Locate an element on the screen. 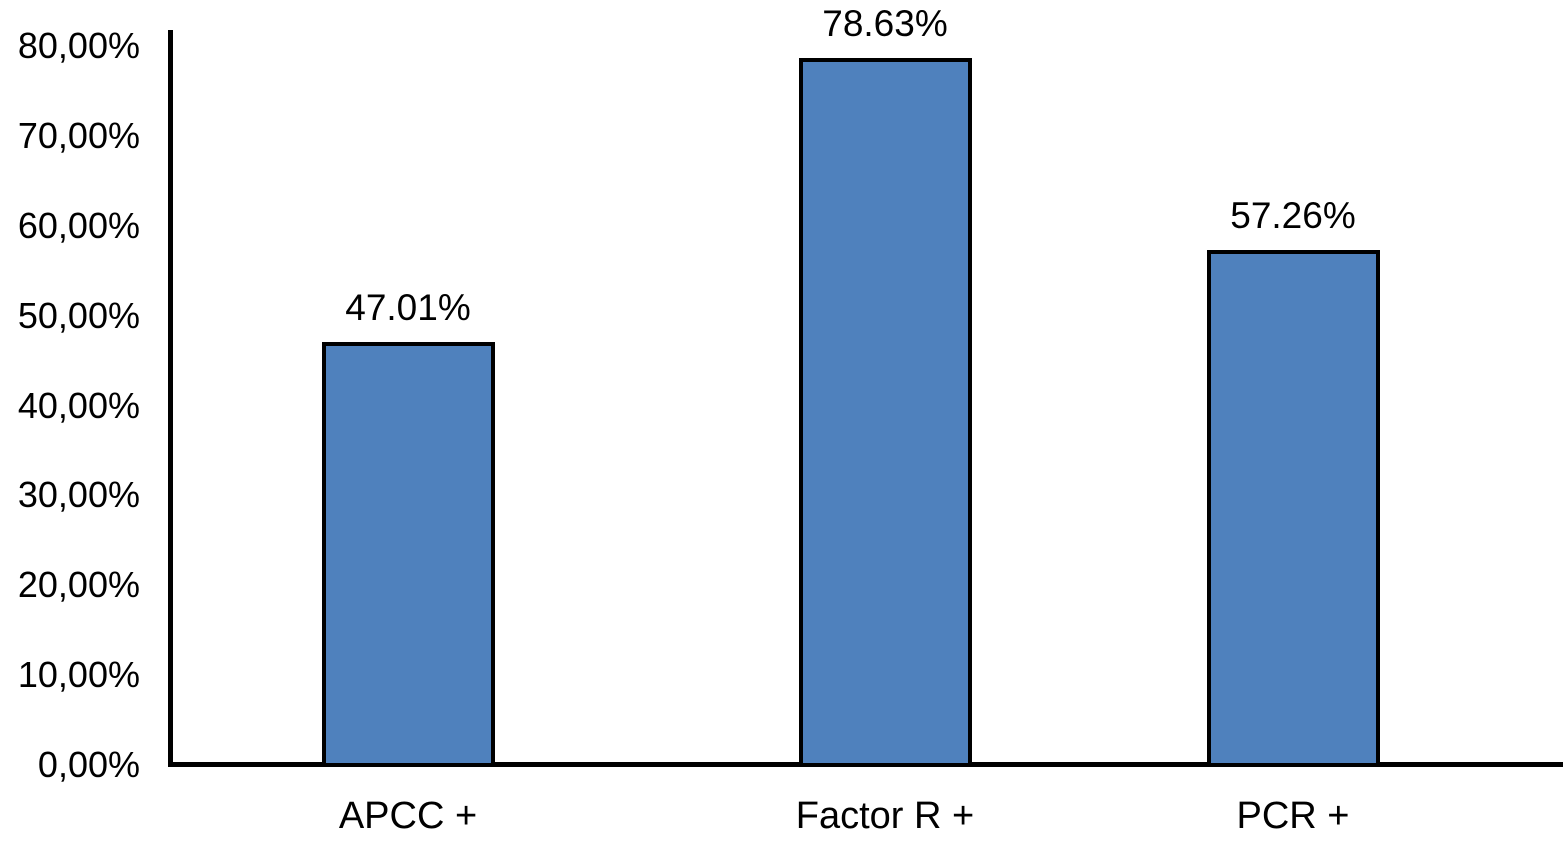  y-axis-tick-label: 10,00% is located at coordinates (78, 675).